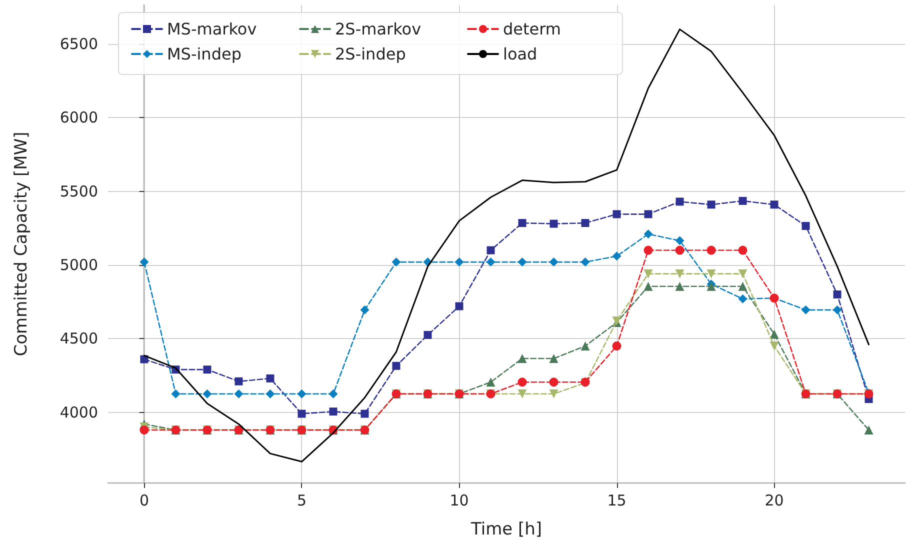  Describe the element at coordinates (79, 339) in the screenshot. I see `y-tick-label: 4500` at that location.